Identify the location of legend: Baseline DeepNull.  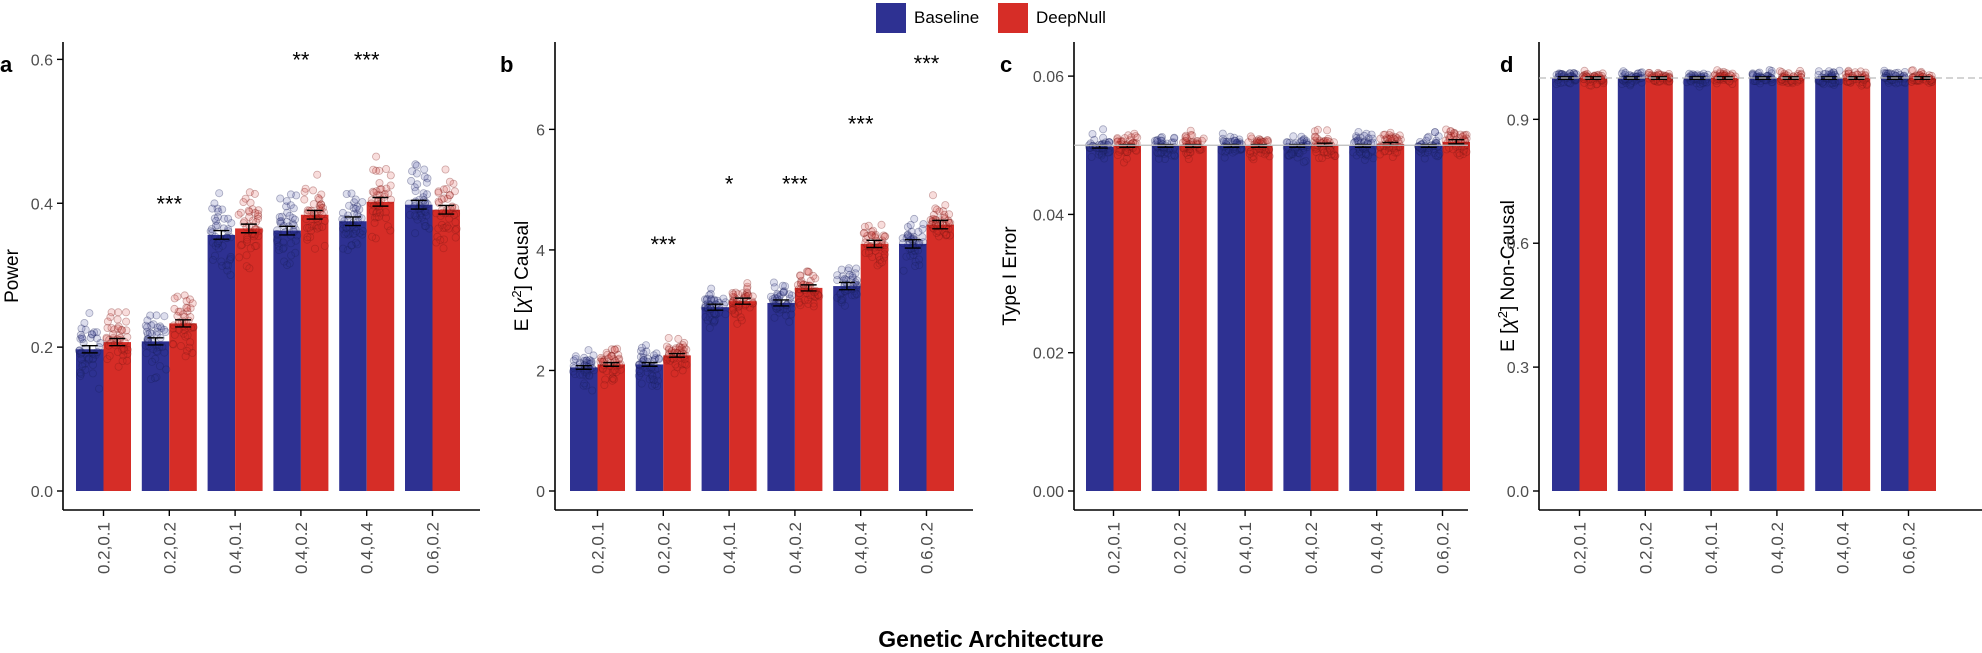
(991, 18).